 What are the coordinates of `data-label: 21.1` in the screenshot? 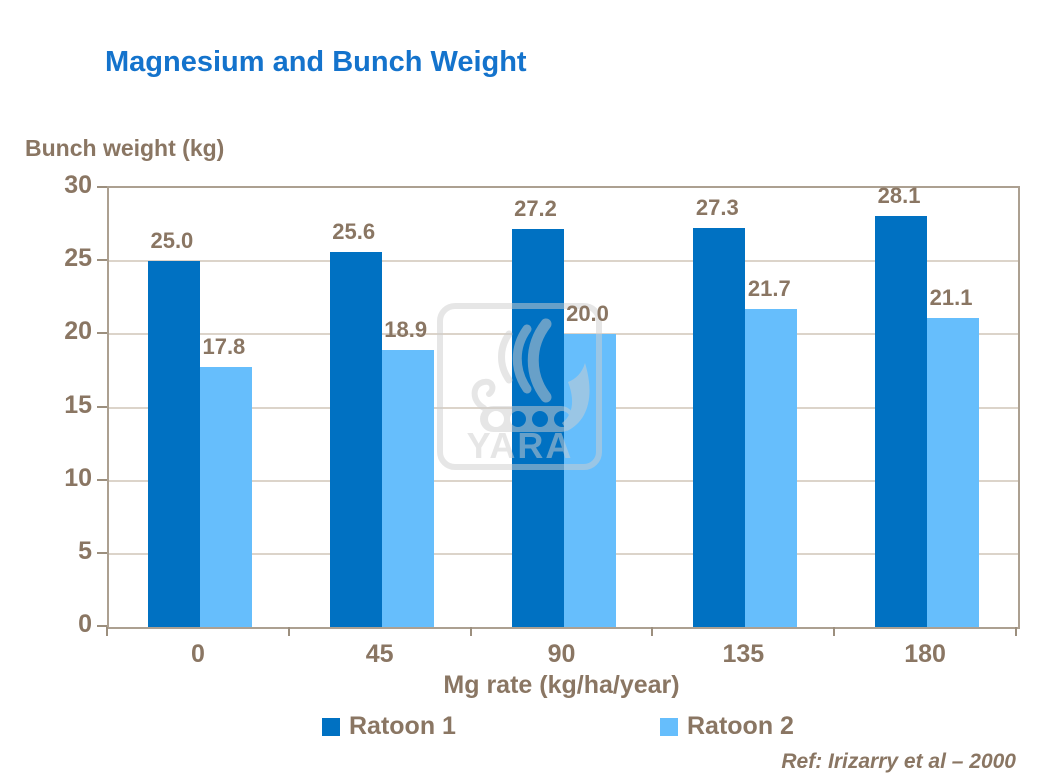 It's located at (951, 298).